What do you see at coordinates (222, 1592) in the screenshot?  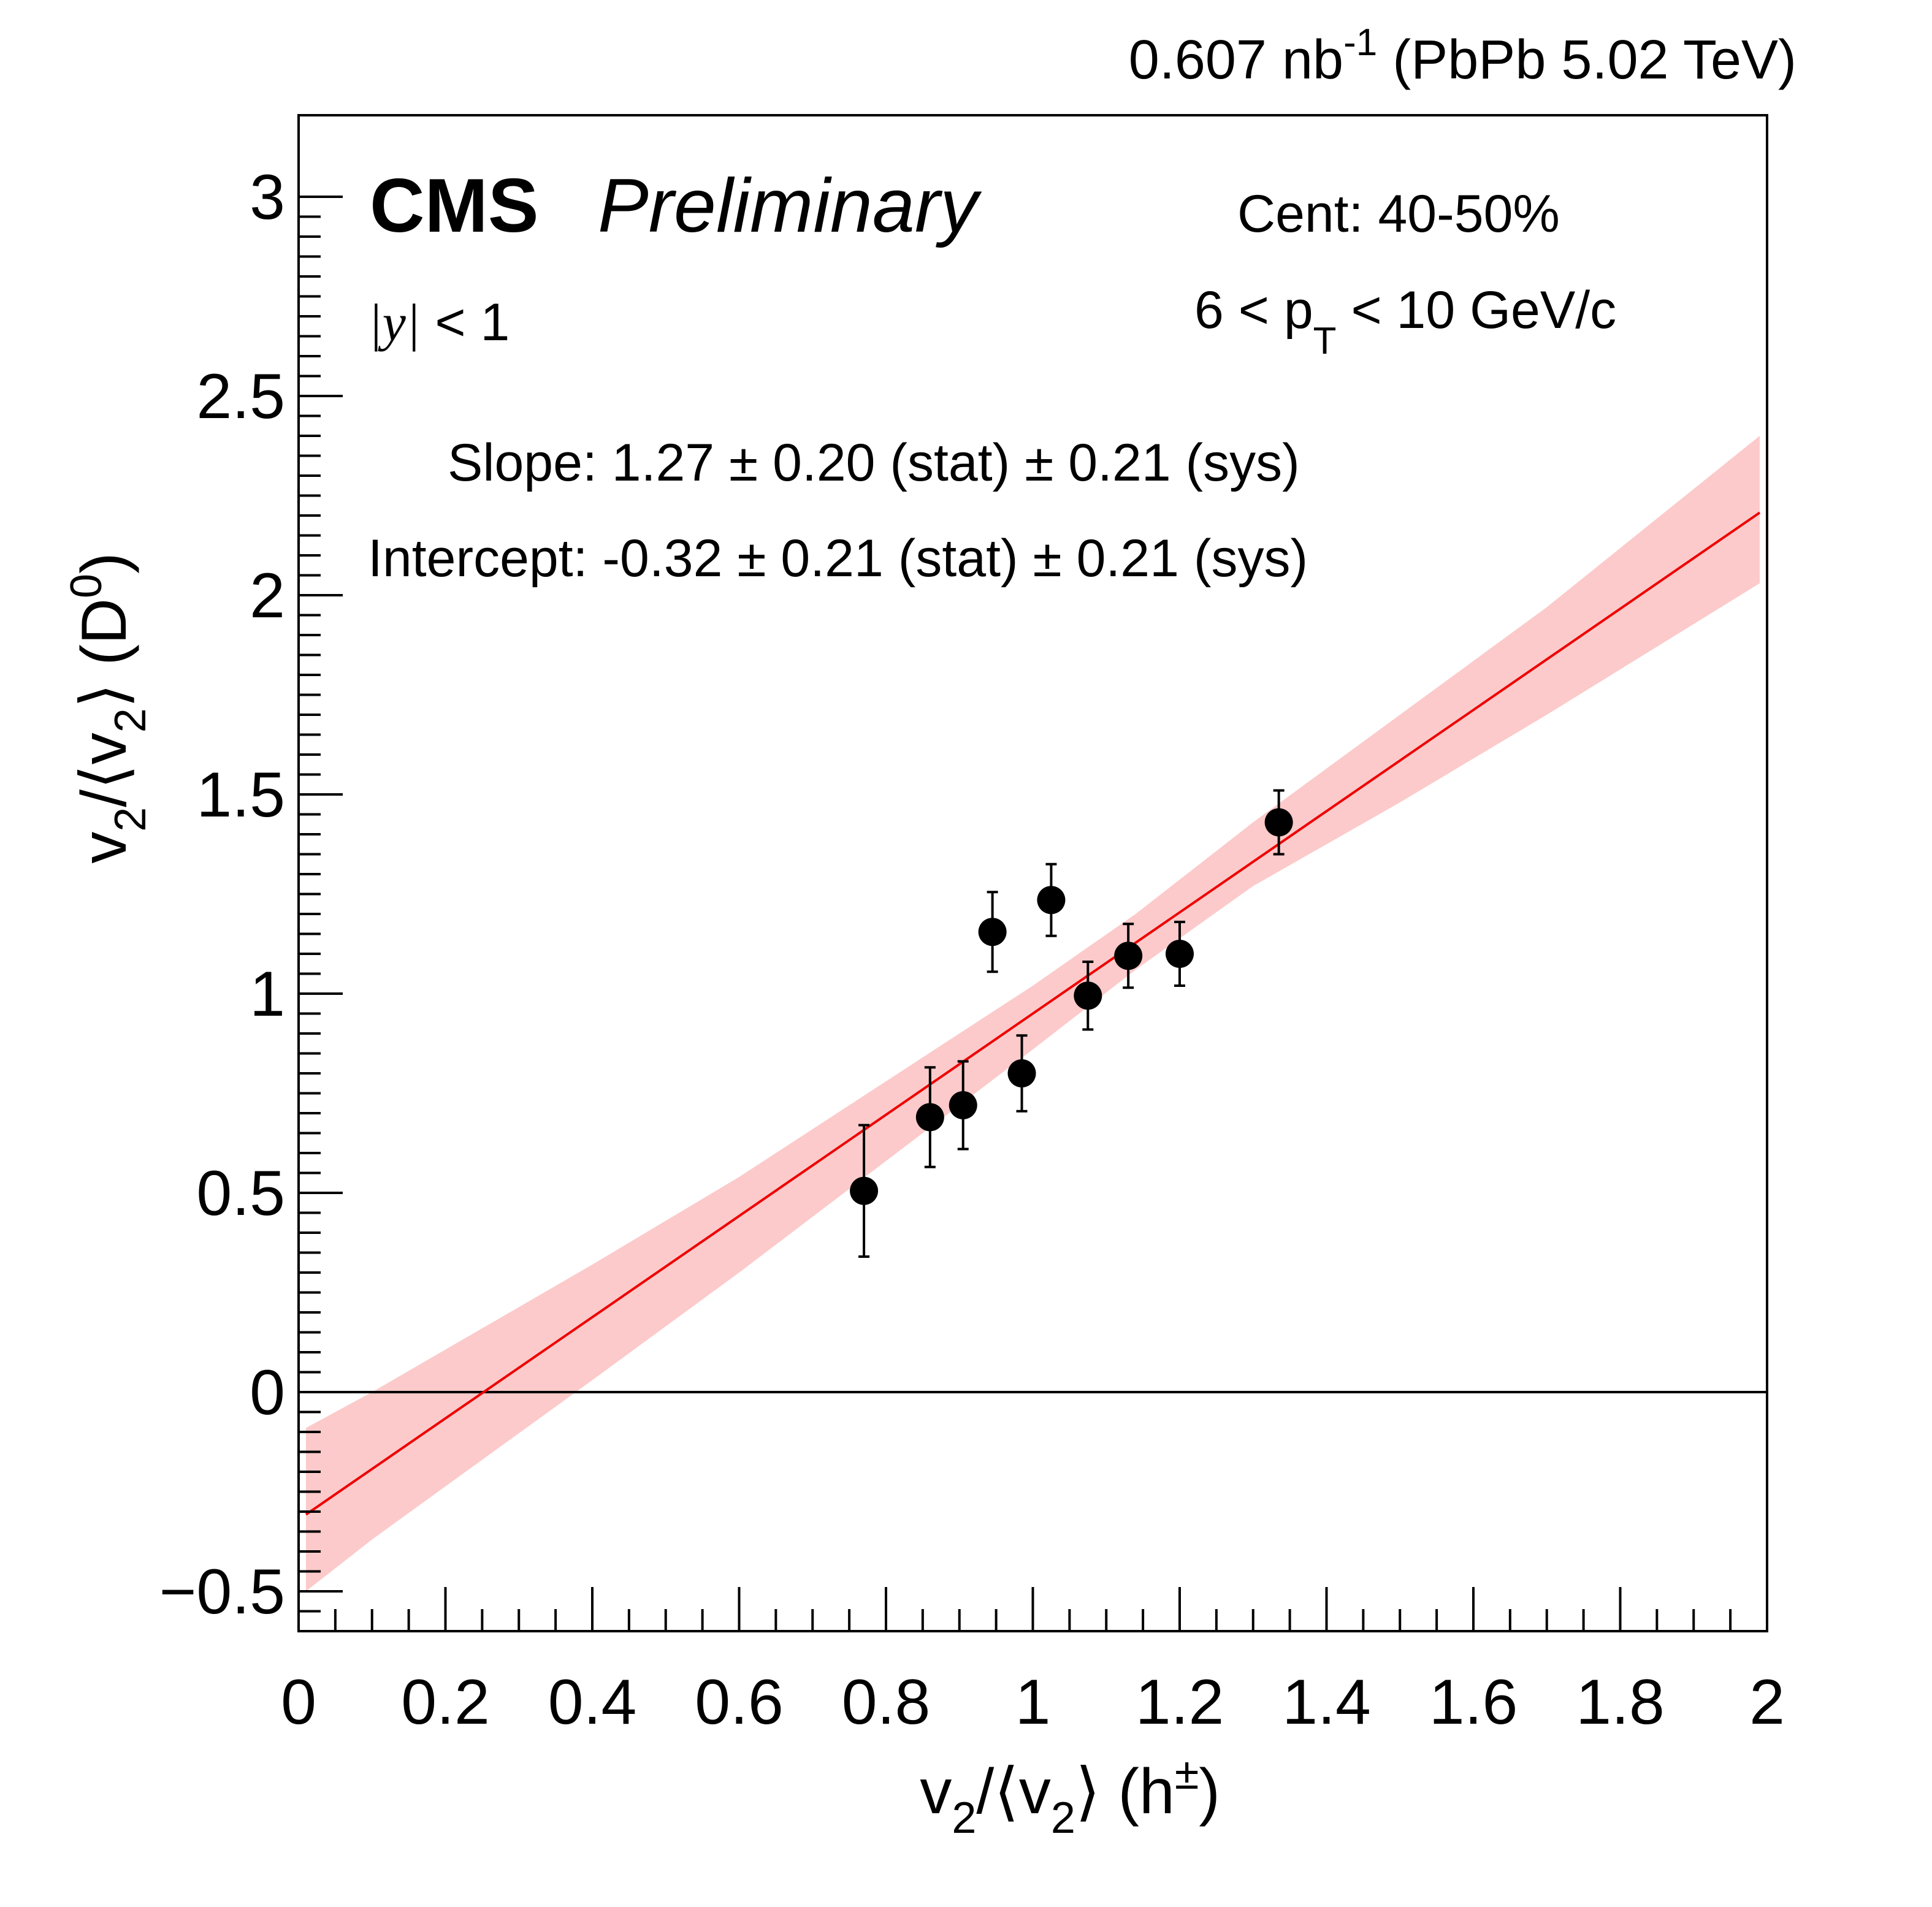 I see `y-tick-label-0: −0.5` at bounding box center [222, 1592].